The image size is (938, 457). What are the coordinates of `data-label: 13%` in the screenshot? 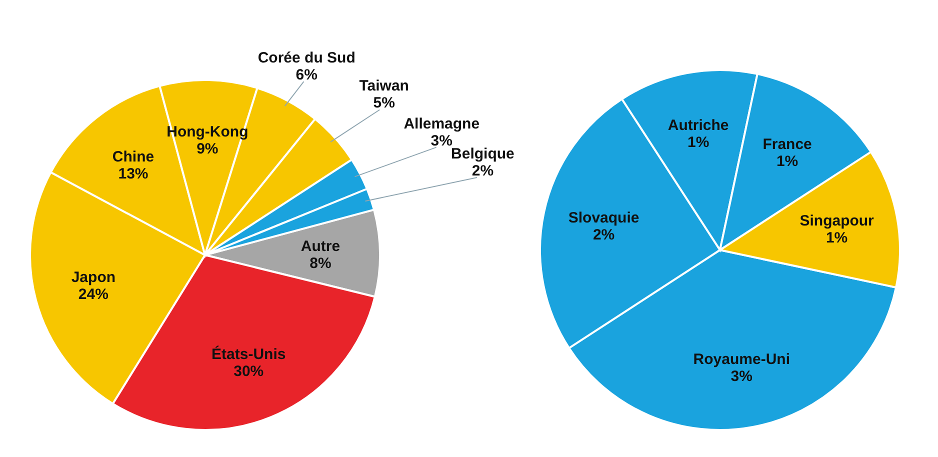 It's located at (133, 173).